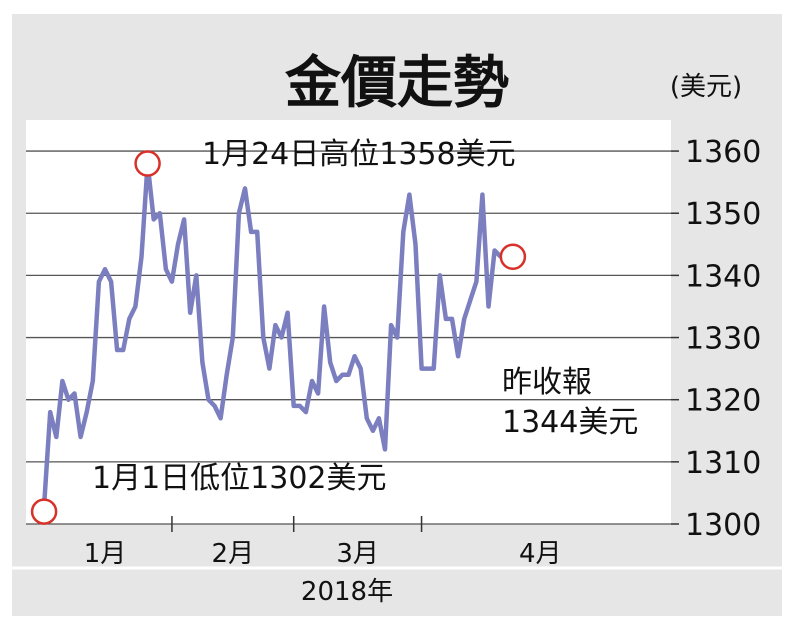 The width and height of the screenshot is (800, 634). What do you see at coordinates (723, 152) in the screenshot?
I see `y-tick-label: 1360` at bounding box center [723, 152].